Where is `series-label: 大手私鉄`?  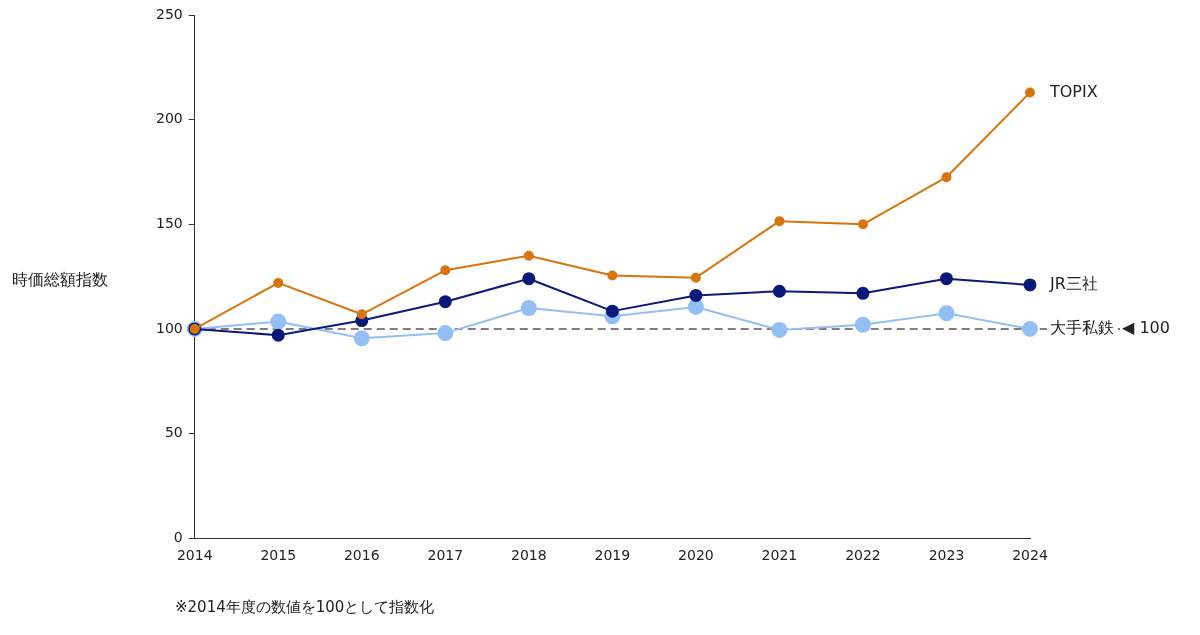
series-label: 大手私鉄 is located at coordinates (1082, 328).